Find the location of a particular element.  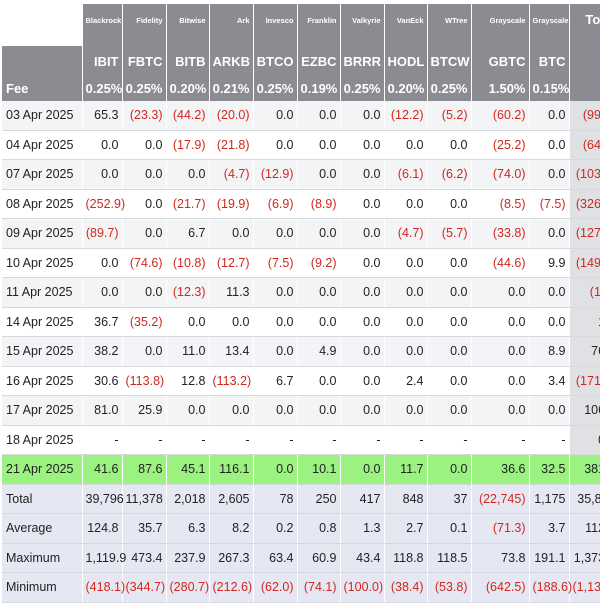

row-date: 21 Apr 2025 is located at coordinates (42, 469).